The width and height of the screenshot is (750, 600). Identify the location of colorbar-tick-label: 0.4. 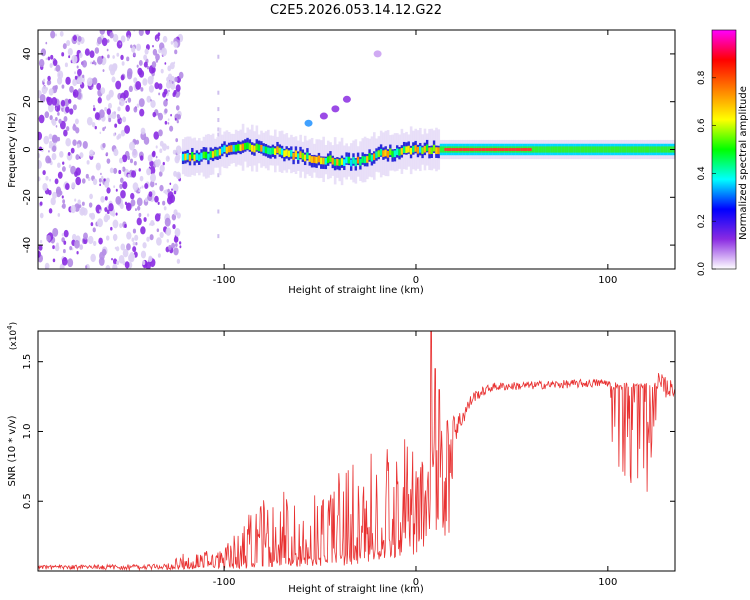
(702, 173).